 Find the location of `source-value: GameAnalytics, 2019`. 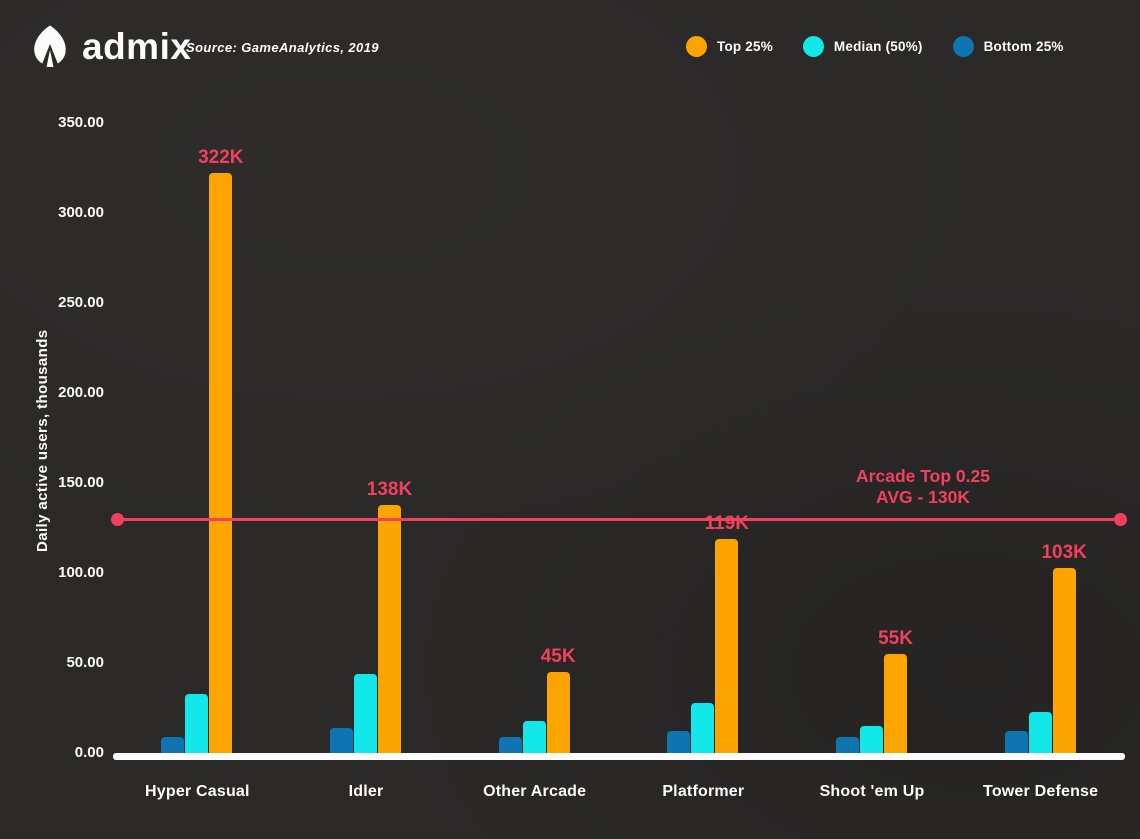

source-value: GameAnalytics, 2019 is located at coordinates (310, 47).